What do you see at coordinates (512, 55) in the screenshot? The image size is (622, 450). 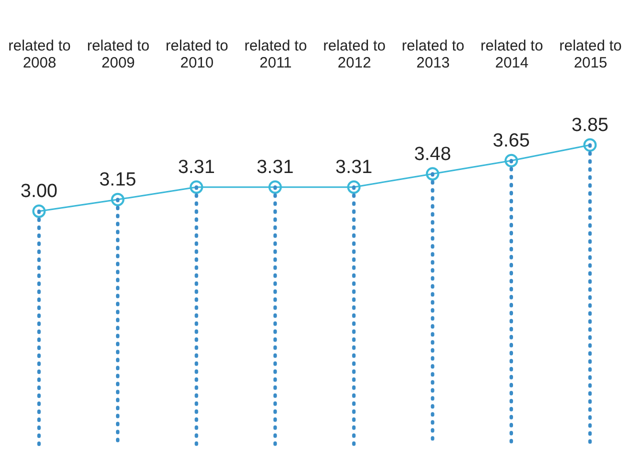 I see `x-tick-label: related to 2014` at bounding box center [512, 55].